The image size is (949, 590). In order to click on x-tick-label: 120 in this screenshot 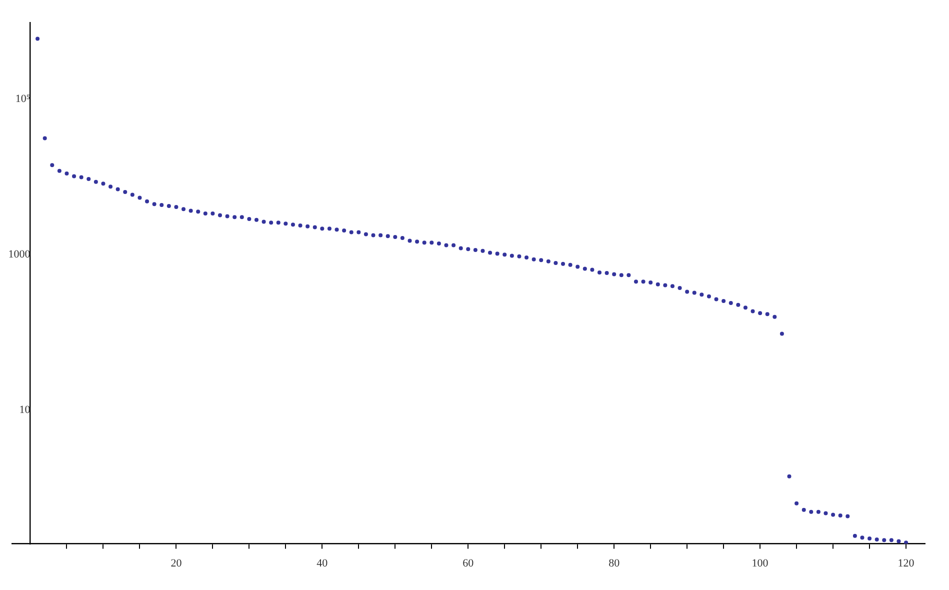, I will do `click(906, 563)`.